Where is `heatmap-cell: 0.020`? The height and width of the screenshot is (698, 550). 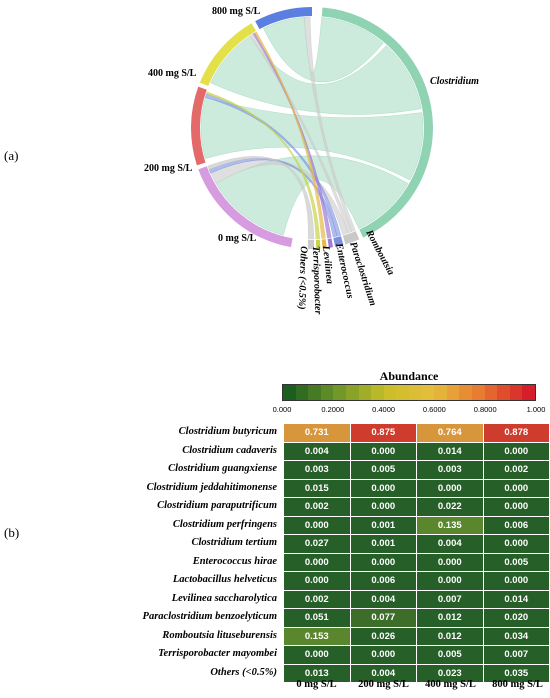
heatmap-cell: 0.020 is located at coordinates (516, 618).